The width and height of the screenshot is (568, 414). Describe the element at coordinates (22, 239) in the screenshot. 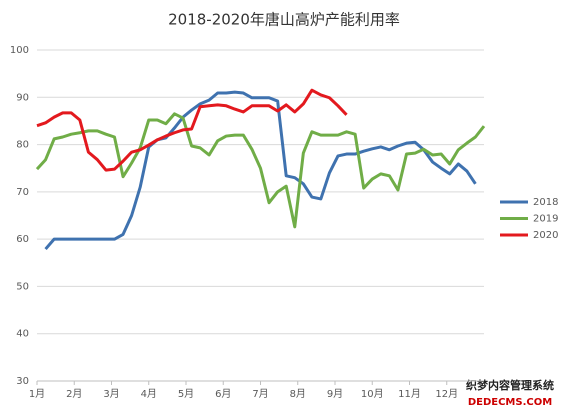

I see `y-tick-label: 60` at that location.